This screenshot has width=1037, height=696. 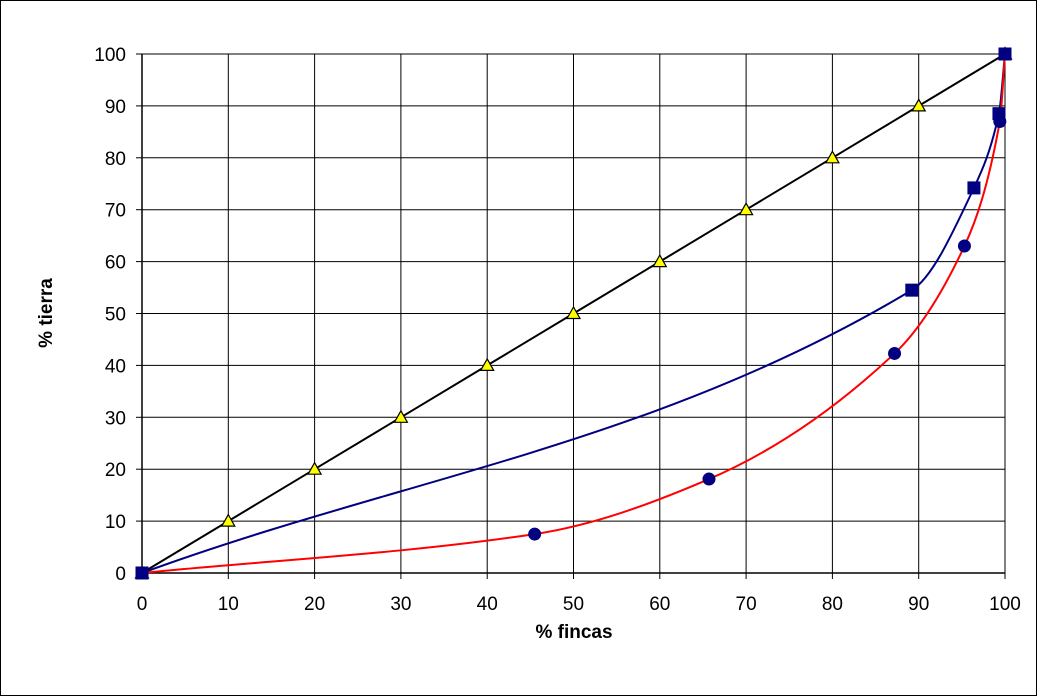 I want to click on y-tick-label: 100, so click(x=110, y=55).